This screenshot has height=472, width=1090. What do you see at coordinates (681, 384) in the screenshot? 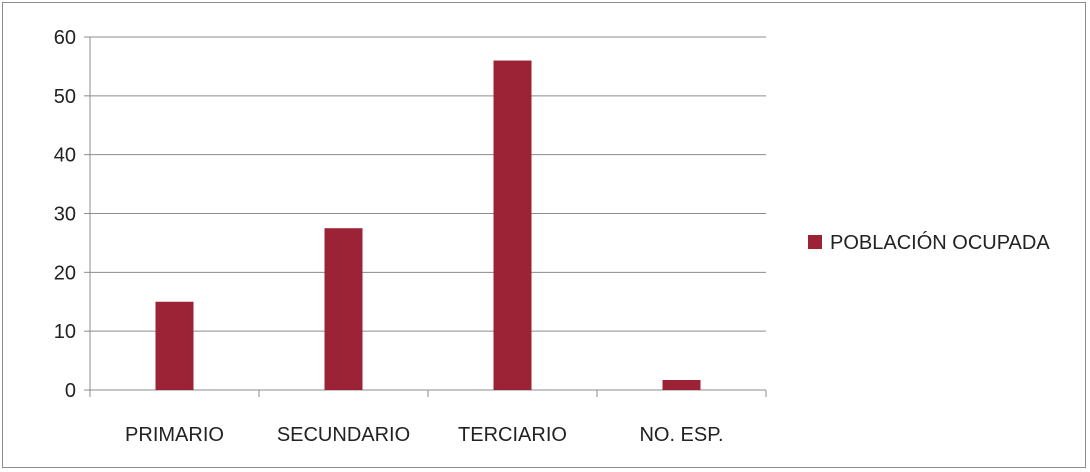
I see `bar-no-esp` at bounding box center [681, 384].